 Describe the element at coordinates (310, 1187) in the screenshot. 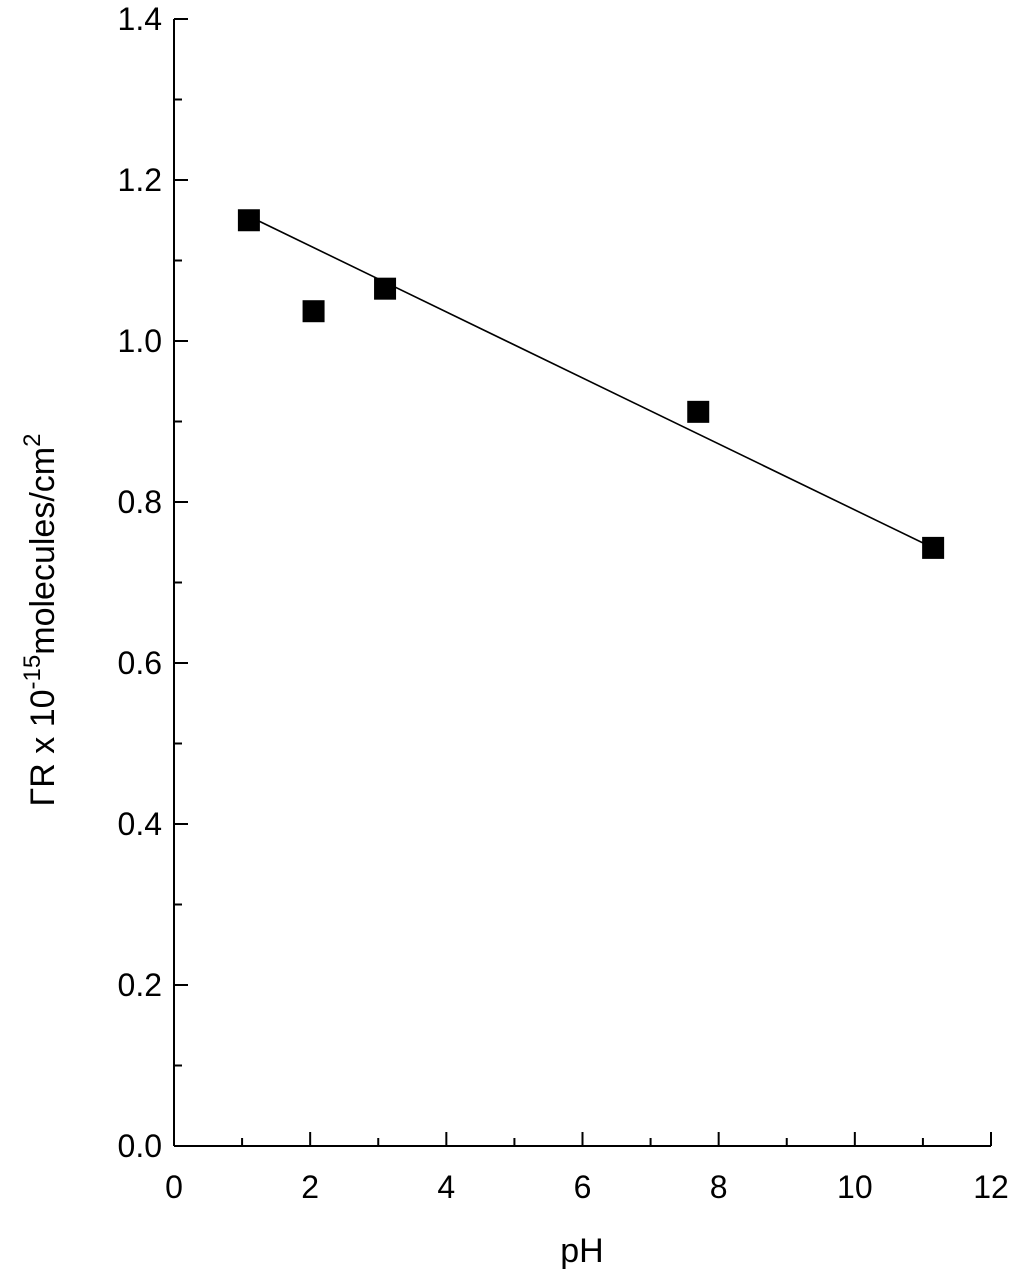

I see `x-tick-label: 2` at that location.